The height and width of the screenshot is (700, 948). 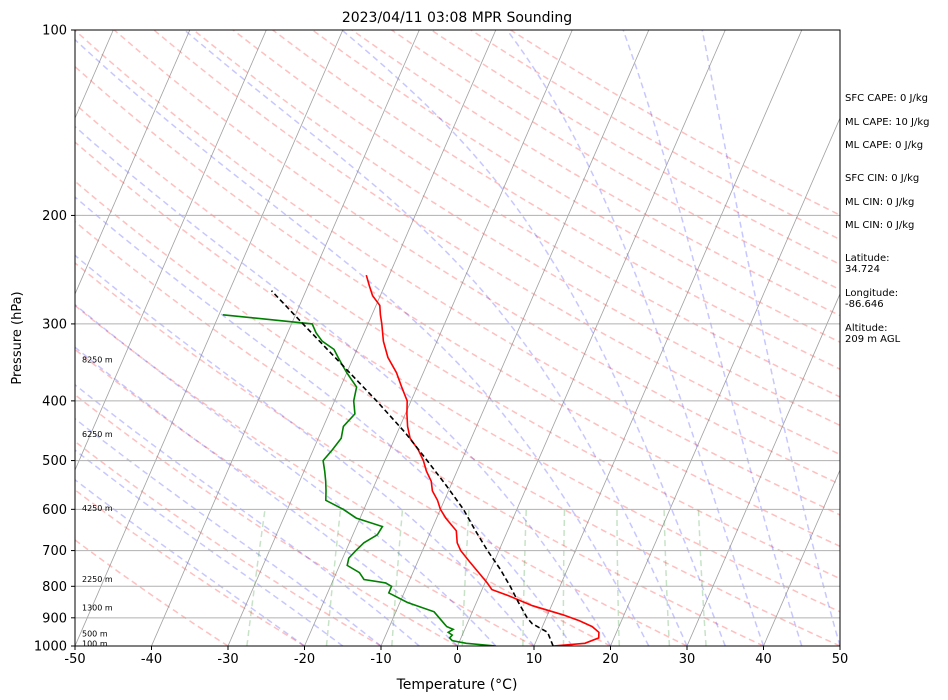 I want to click on x-tick-label: -50, so click(x=74, y=659).